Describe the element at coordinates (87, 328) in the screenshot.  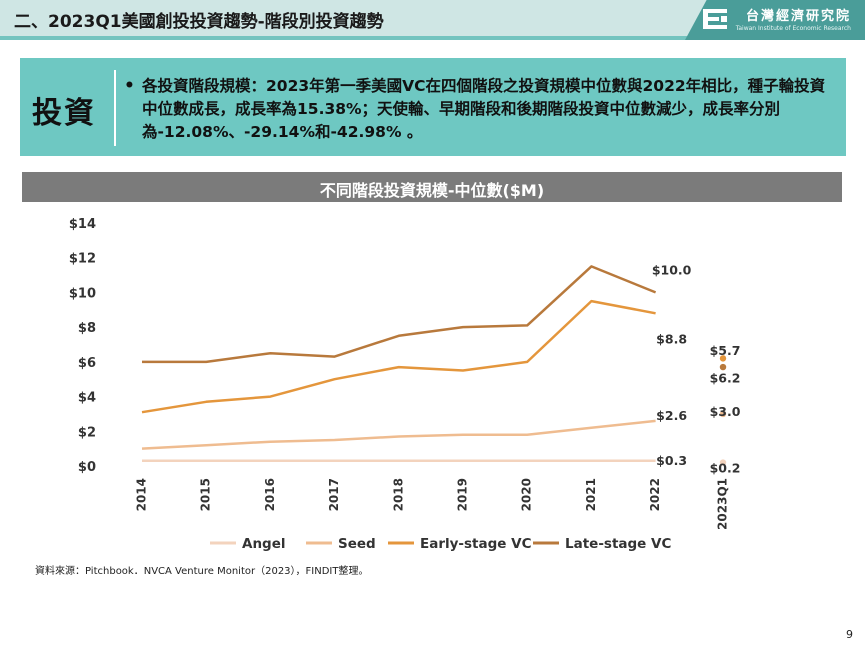
I see `y-tick-label: $8` at that location.